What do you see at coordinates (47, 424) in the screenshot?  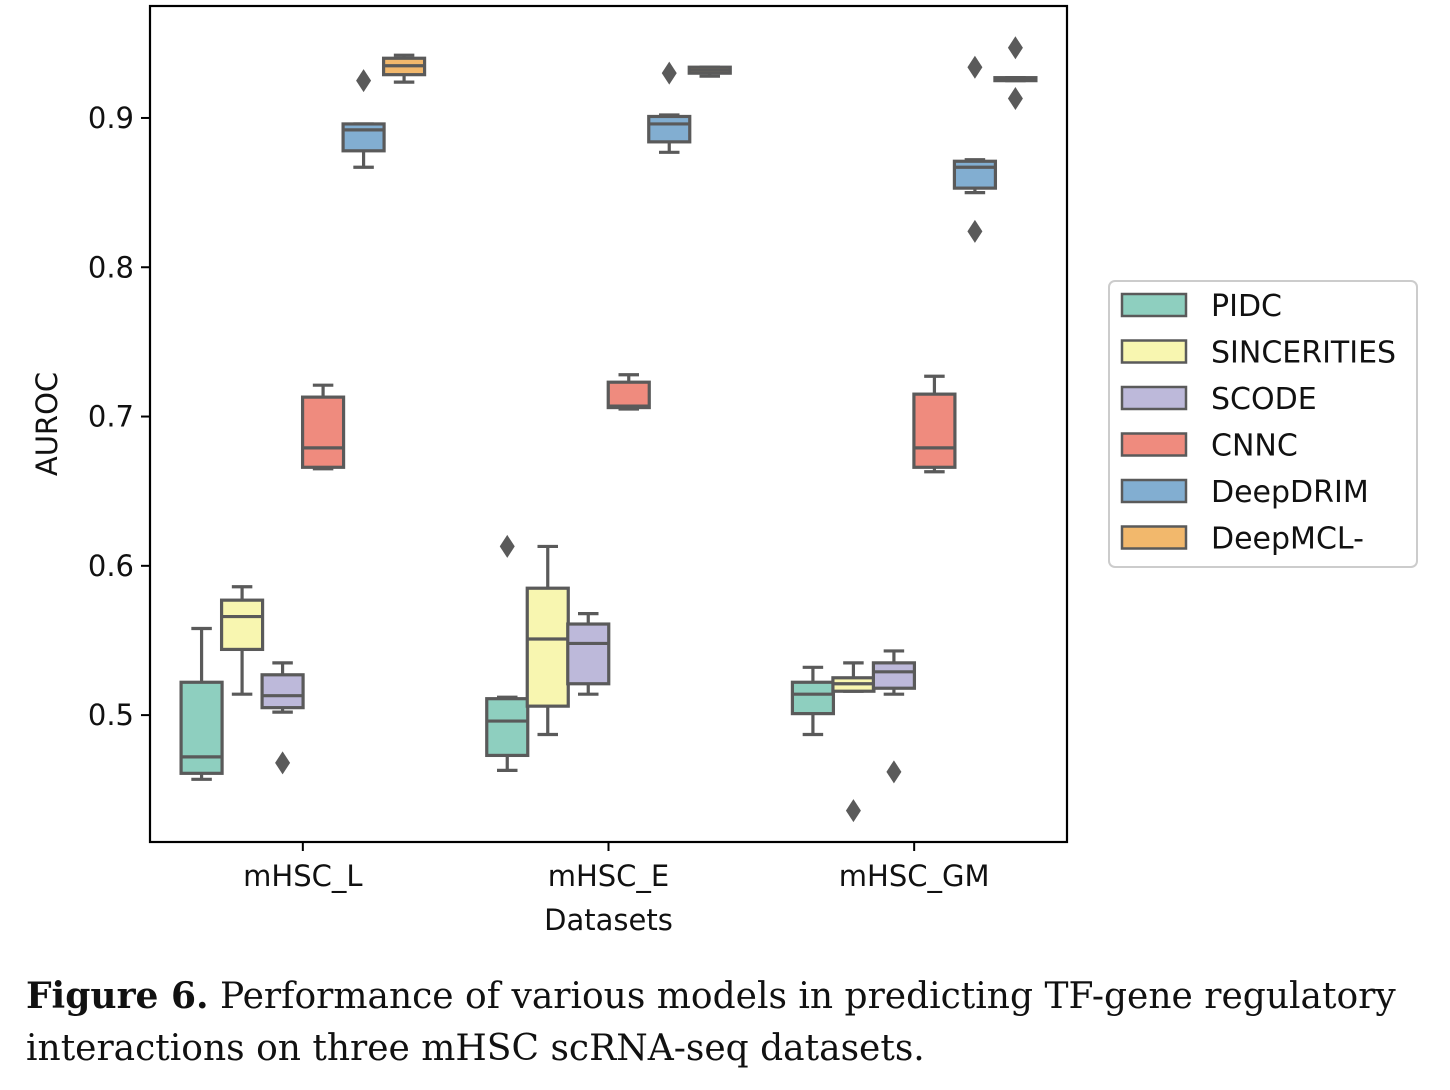 I see `y-axis-label: AUROC` at bounding box center [47, 424].